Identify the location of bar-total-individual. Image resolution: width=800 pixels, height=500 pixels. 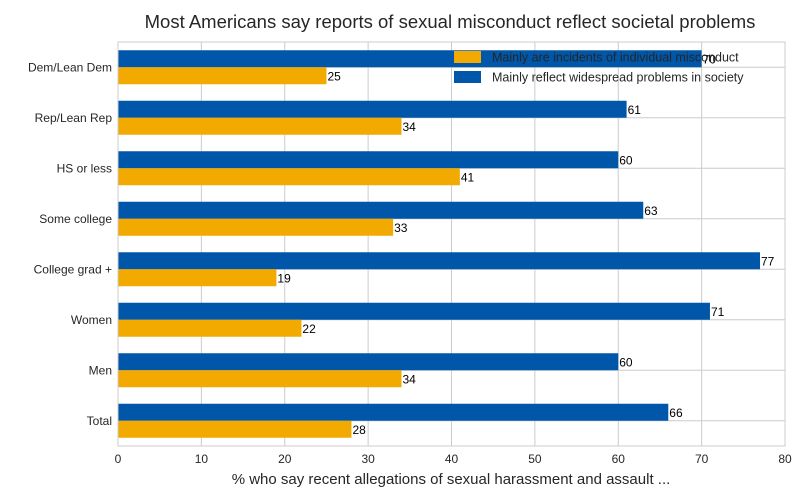
(235, 429).